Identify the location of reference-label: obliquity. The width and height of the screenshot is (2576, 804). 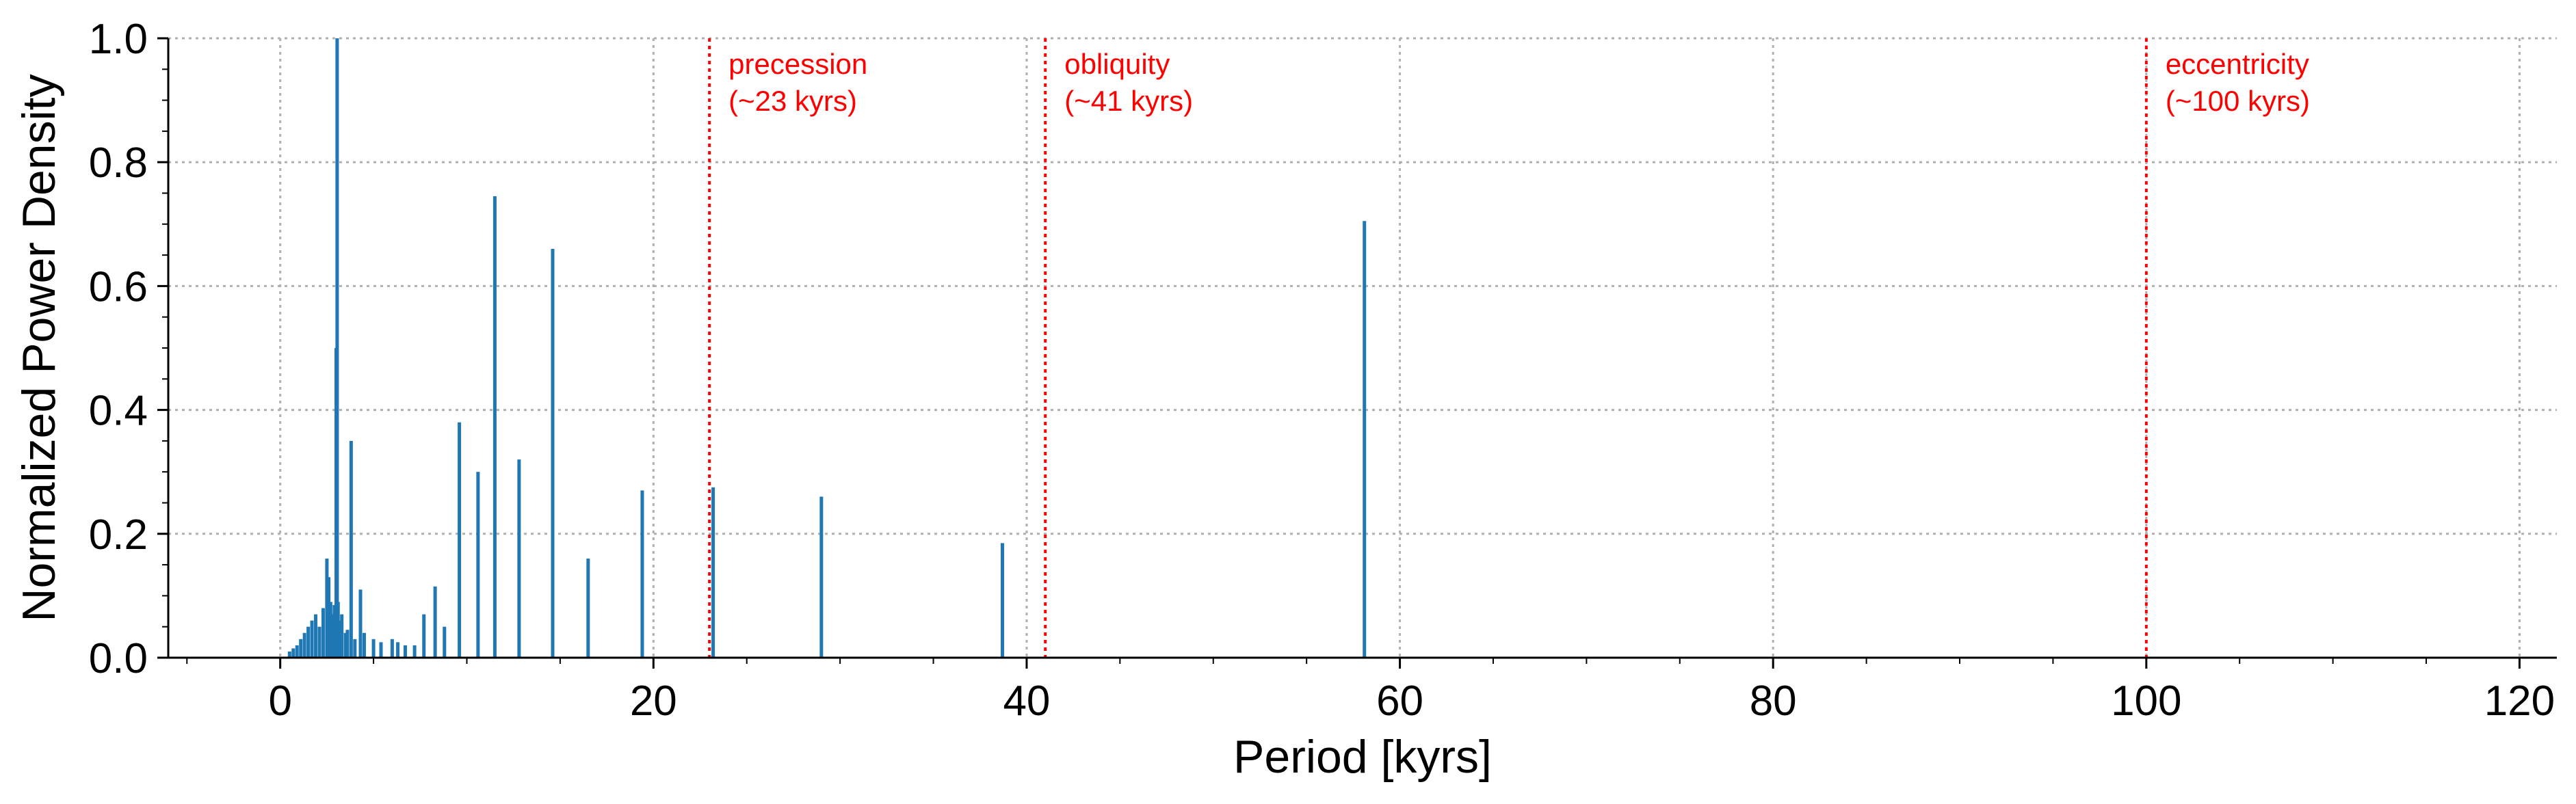
(1117, 64).